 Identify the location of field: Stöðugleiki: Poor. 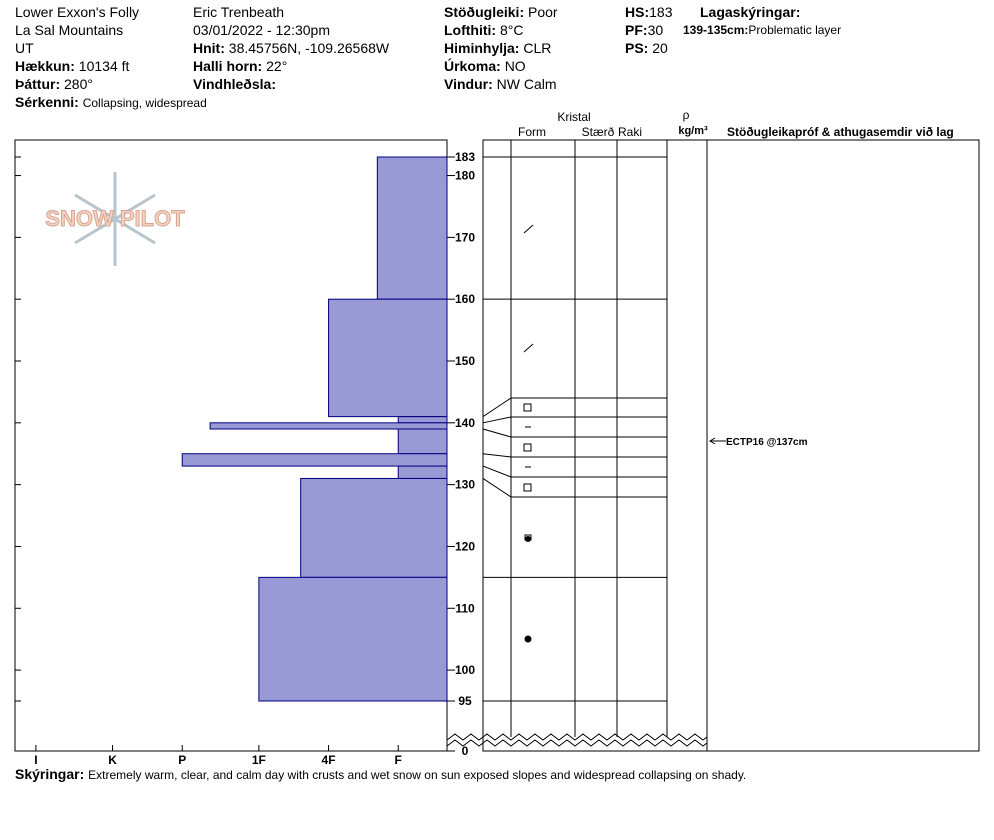
(501, 12).